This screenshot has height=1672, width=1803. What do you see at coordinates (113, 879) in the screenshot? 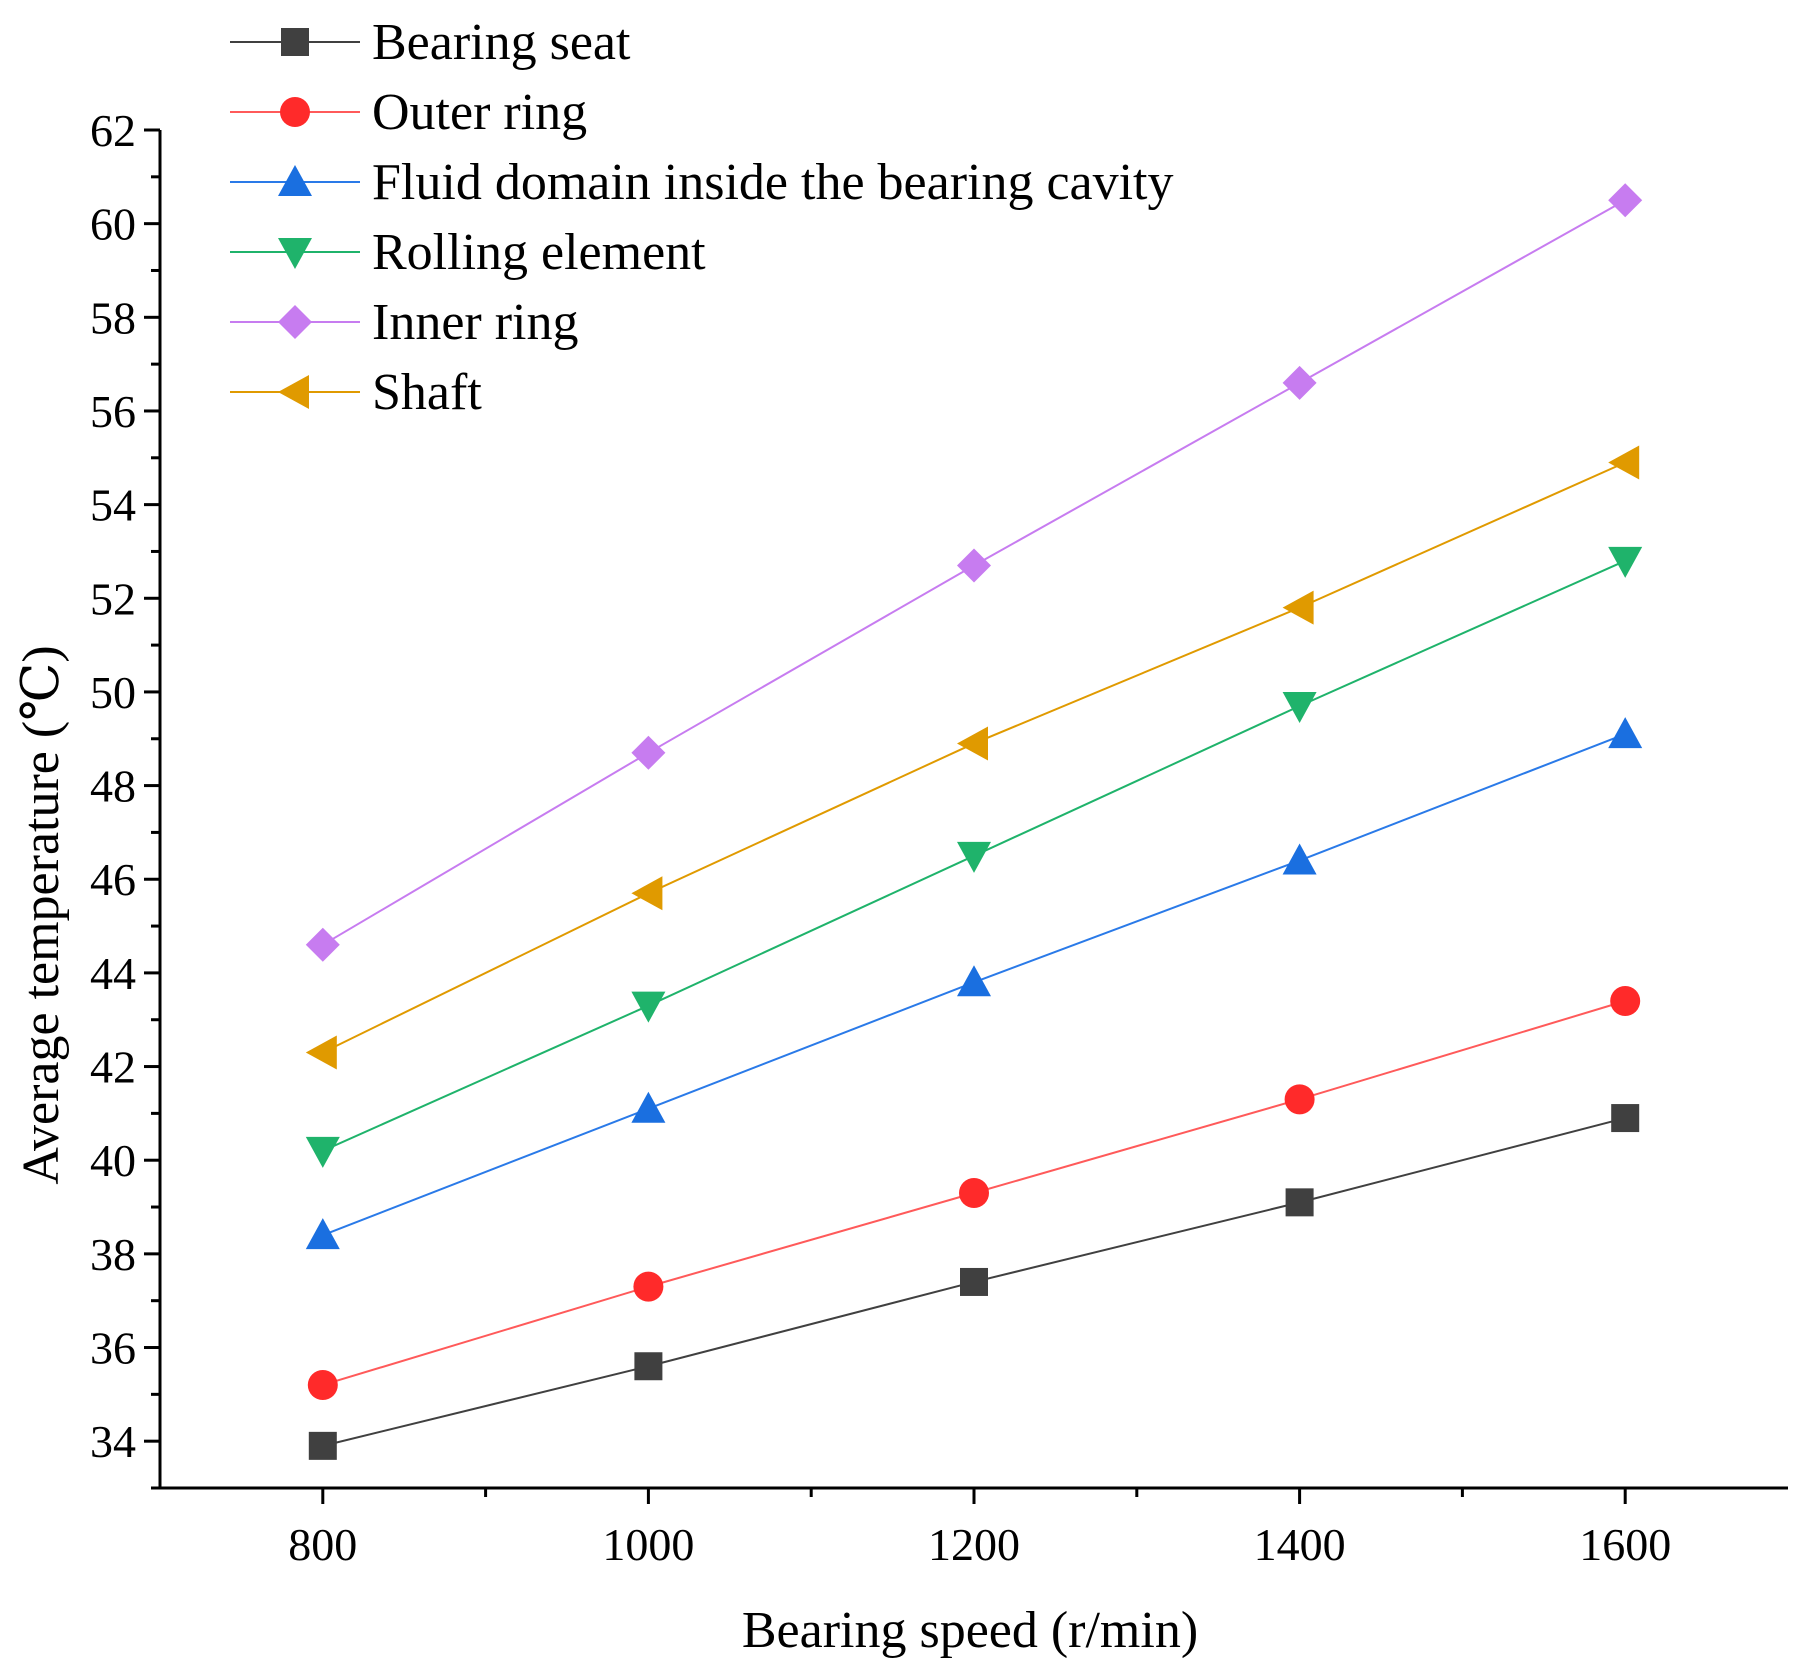
I see `y-tick-label: 46` at bounding box center [113, 879].